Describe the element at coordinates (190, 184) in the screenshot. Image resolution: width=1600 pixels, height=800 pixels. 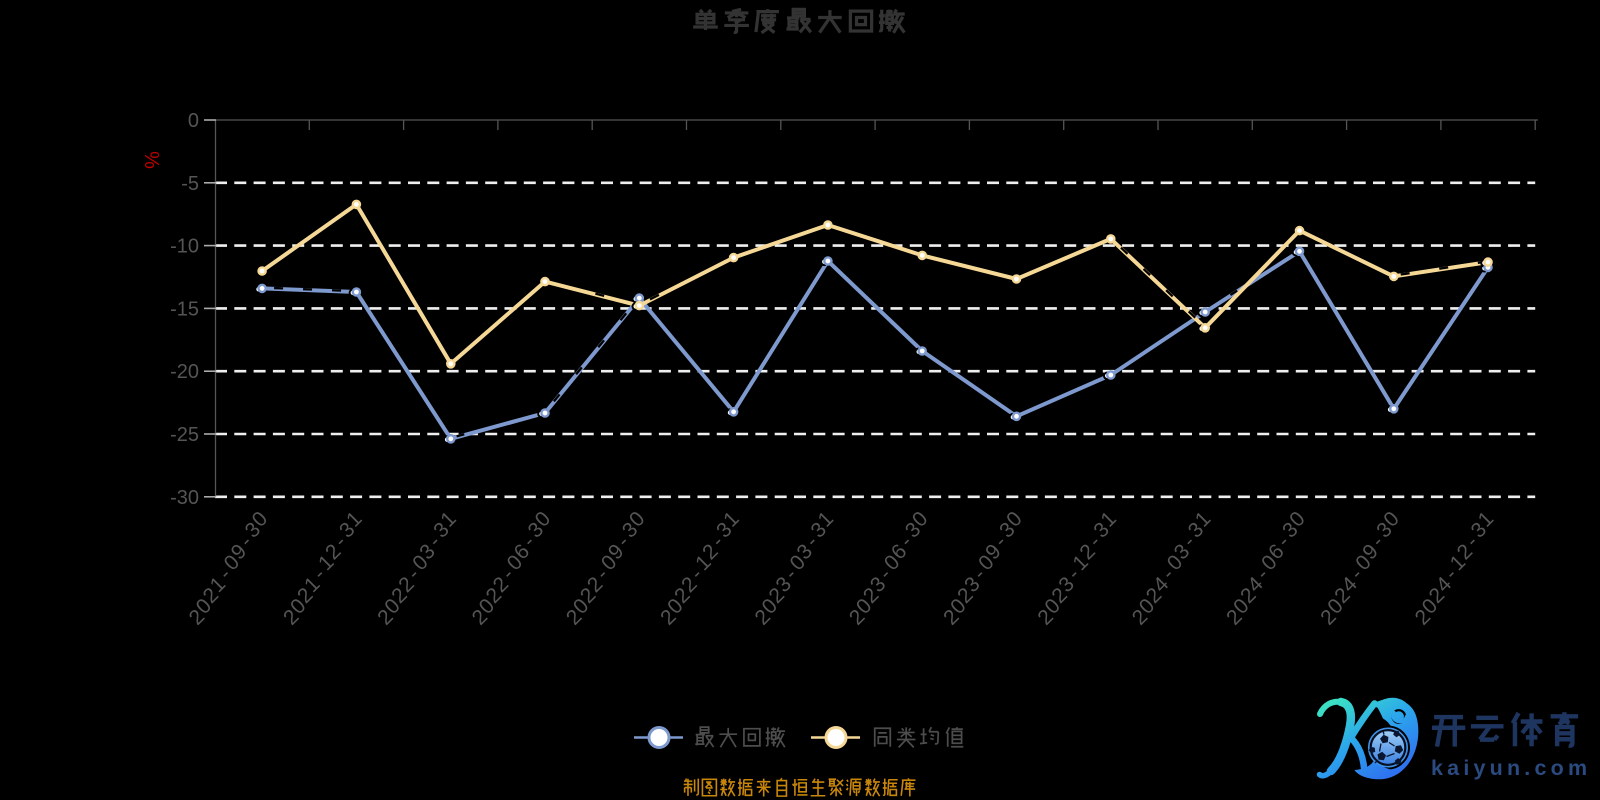
I see `svg-text: -5` at that location.